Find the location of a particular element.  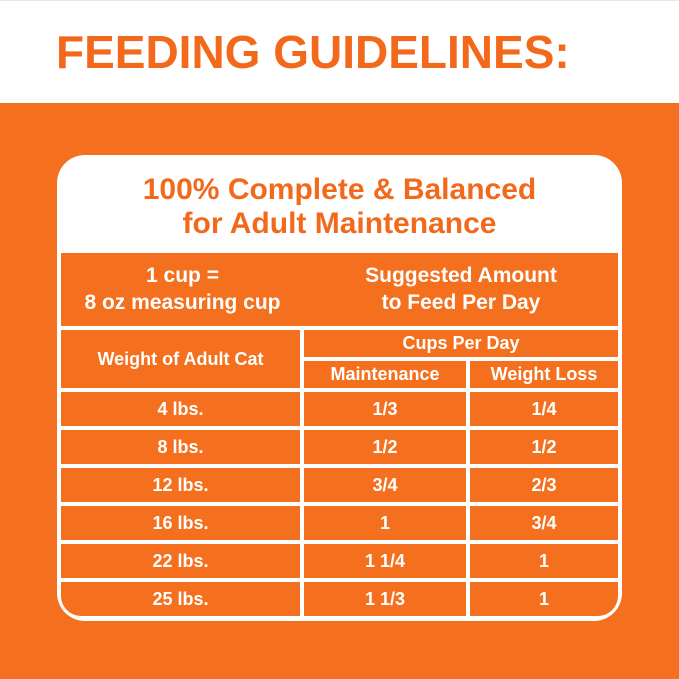

suggested-line2: to Feed Per Day is located at coordinates (461, 302).